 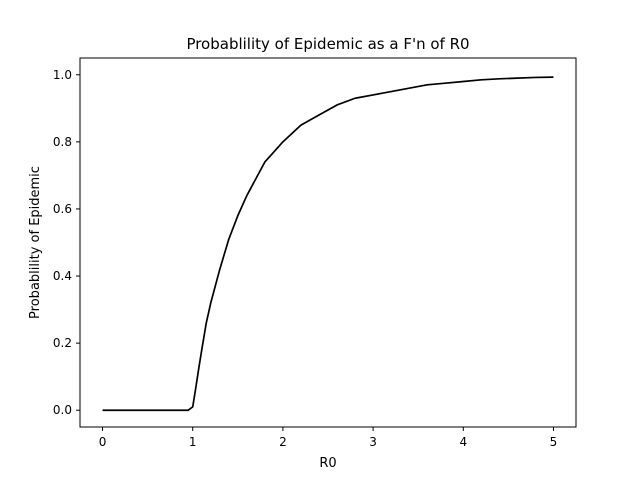 I want to click on y-tick-label: 0.6, so click(x=62, y=209).